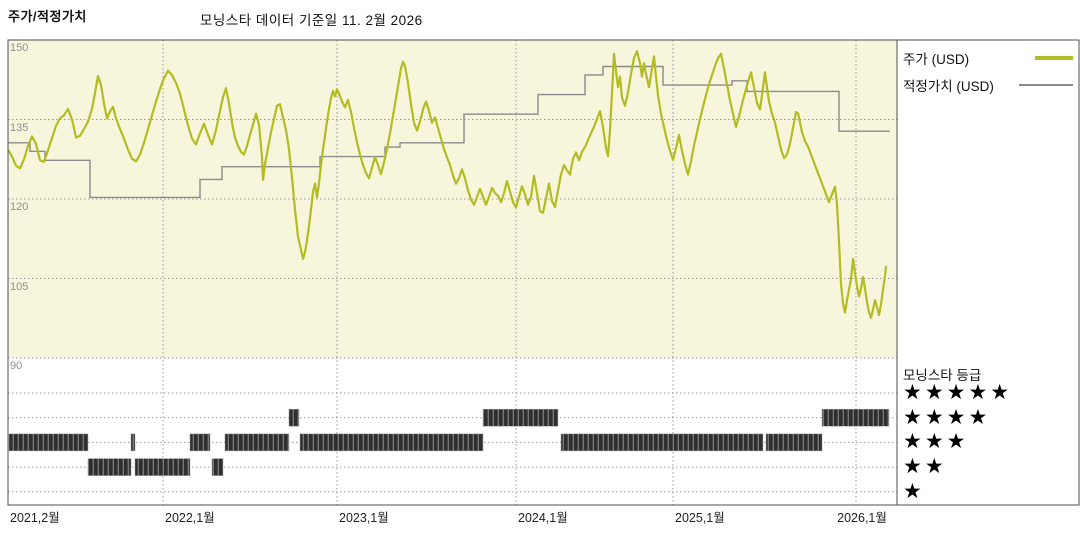 Image resolution: width=1080 pixels, height=540 pixels. I want to click on y-tick-label: 135, so click(19, 127).